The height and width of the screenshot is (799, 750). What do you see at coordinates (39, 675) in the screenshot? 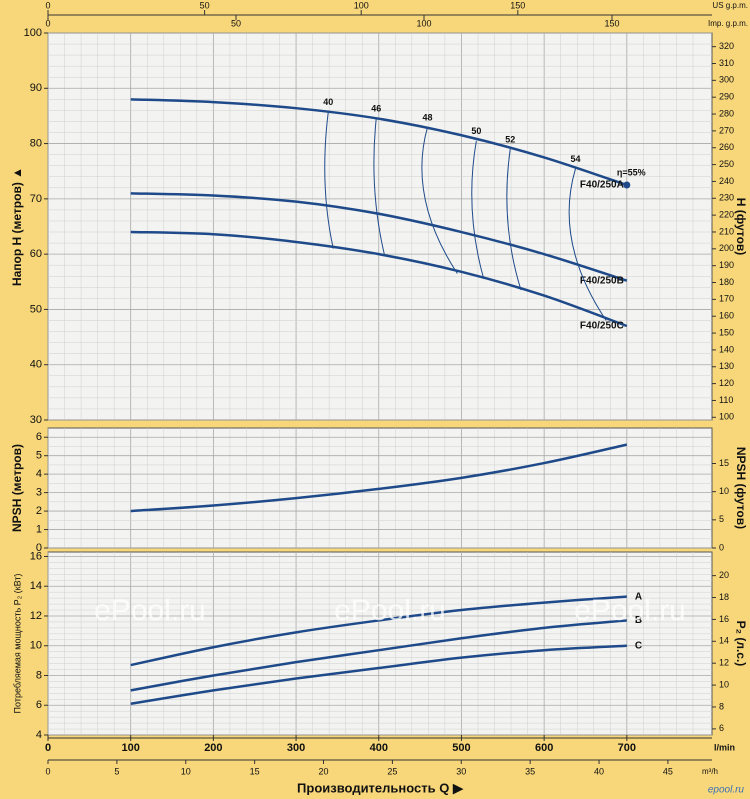
I see `y-tick-label: 8` at bounding box center [39, 675].